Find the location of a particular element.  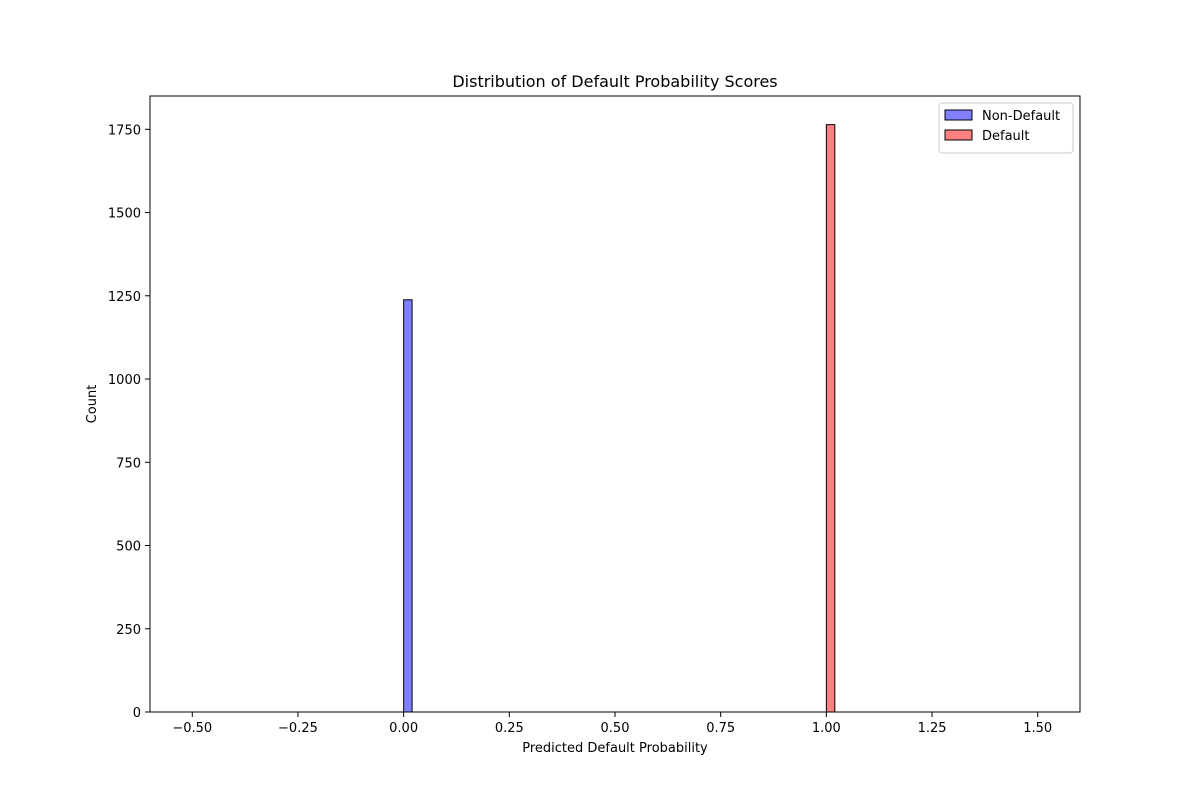

y-tick-label: 500 is located at coordinates (128, 547).